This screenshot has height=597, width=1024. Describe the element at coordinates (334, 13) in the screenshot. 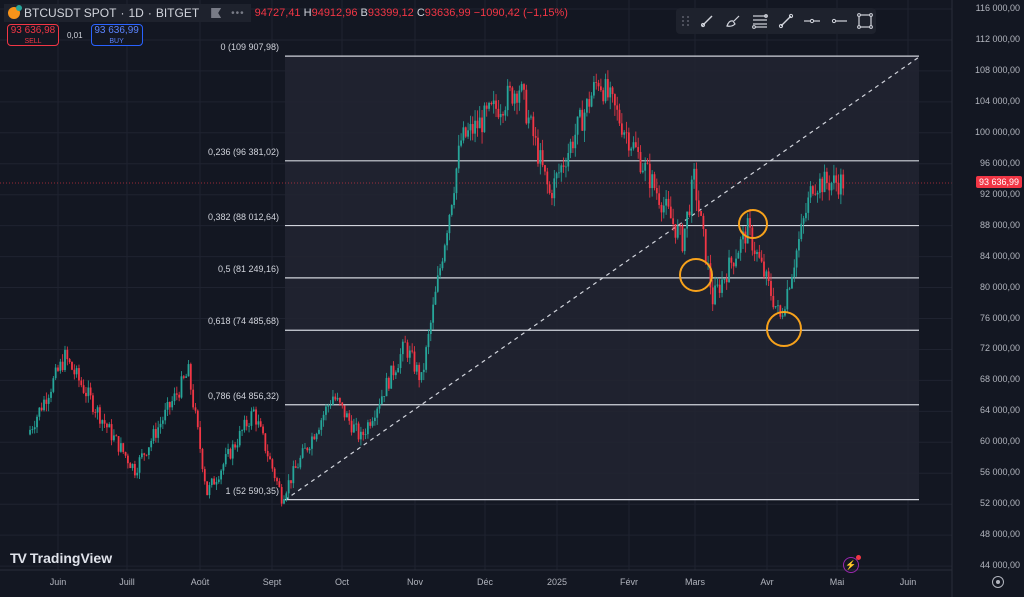

I see `ohlc-high: 94912,96` at that location.